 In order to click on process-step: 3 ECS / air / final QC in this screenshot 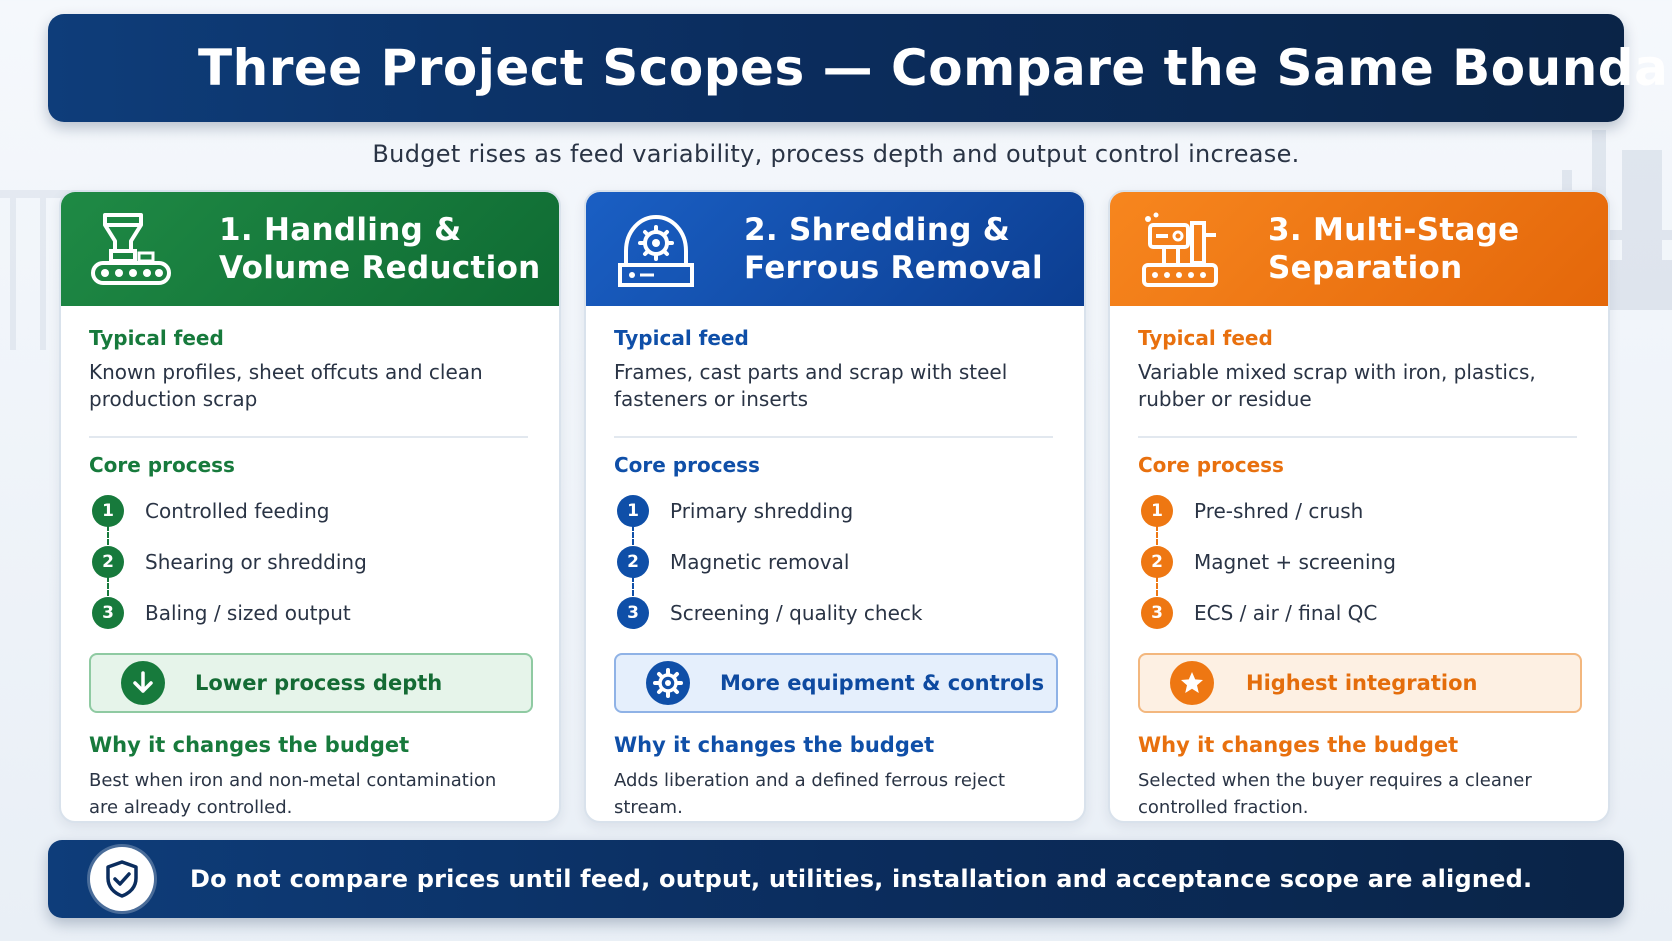, I will do `click(1359, 612)`.